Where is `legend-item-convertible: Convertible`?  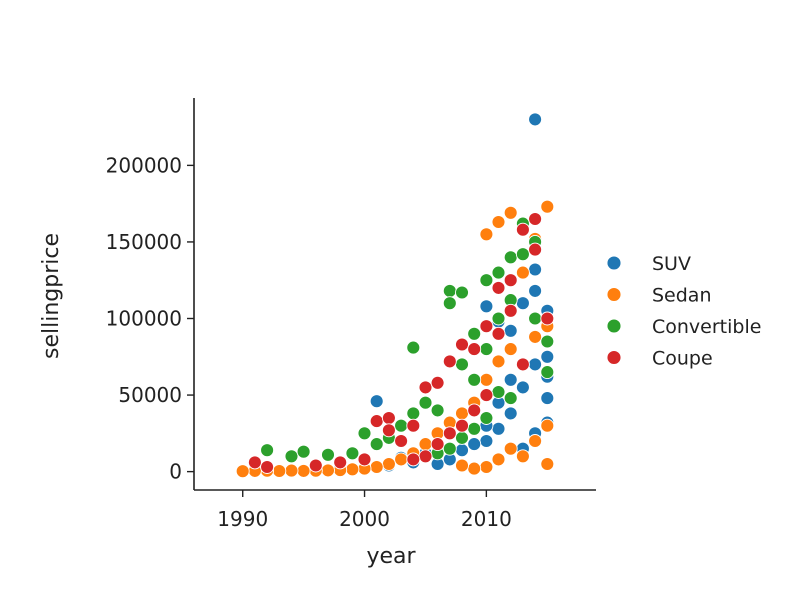
legend-item-convertible: Convertible is located at coordinates (683, 327).